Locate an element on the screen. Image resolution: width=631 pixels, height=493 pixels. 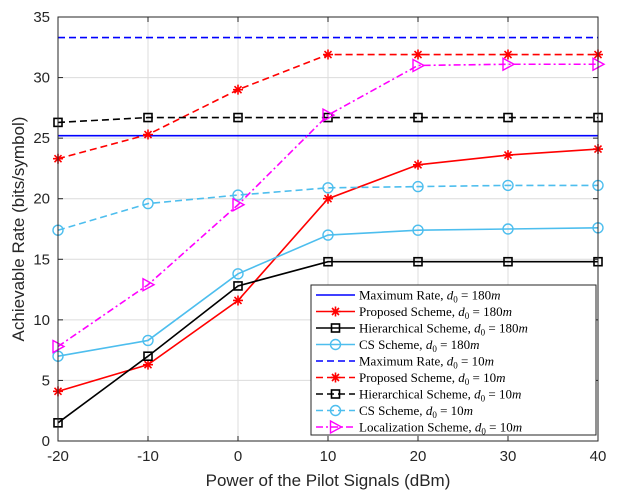
series-line-cs-scheme-d0-10m is located at coordinates (327, 207).